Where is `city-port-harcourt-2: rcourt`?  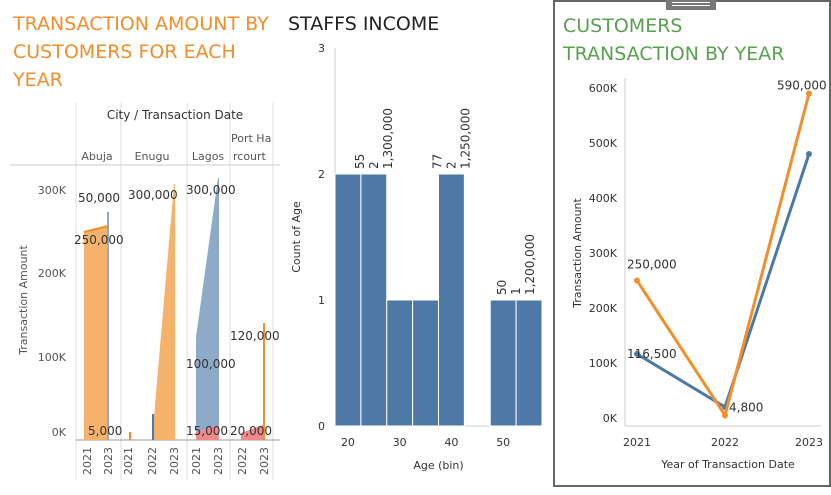
city-port-harcourt-2: rcourt is located at coordinates (250, 156).